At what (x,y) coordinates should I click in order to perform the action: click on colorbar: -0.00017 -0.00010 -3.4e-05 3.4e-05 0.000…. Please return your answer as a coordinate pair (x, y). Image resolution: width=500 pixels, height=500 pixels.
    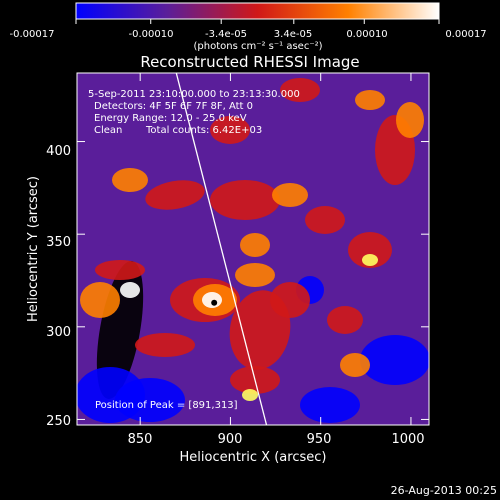
    Looking at the image, I should click on (248, 27).